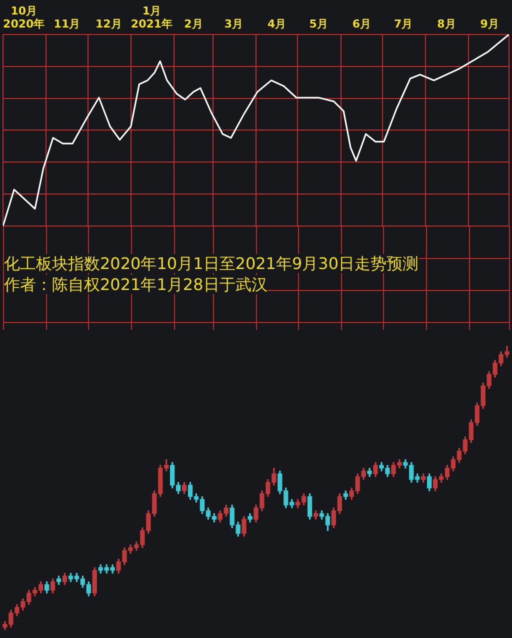  I want to click on x-tick-label: 5月, so click(318, 24).